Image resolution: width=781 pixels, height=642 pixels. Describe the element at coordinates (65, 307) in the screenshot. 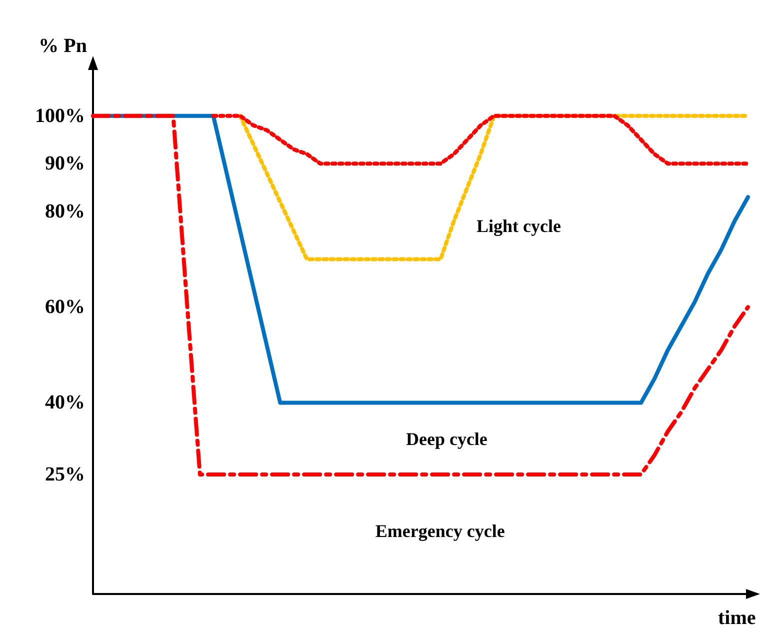

I see `y-tick-label: 60%` at that location.